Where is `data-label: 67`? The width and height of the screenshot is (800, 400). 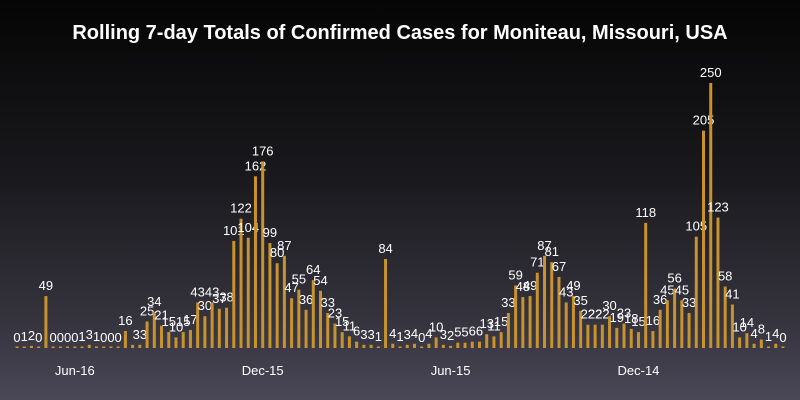
data-label: 67 is located at coordinates (559, 266).